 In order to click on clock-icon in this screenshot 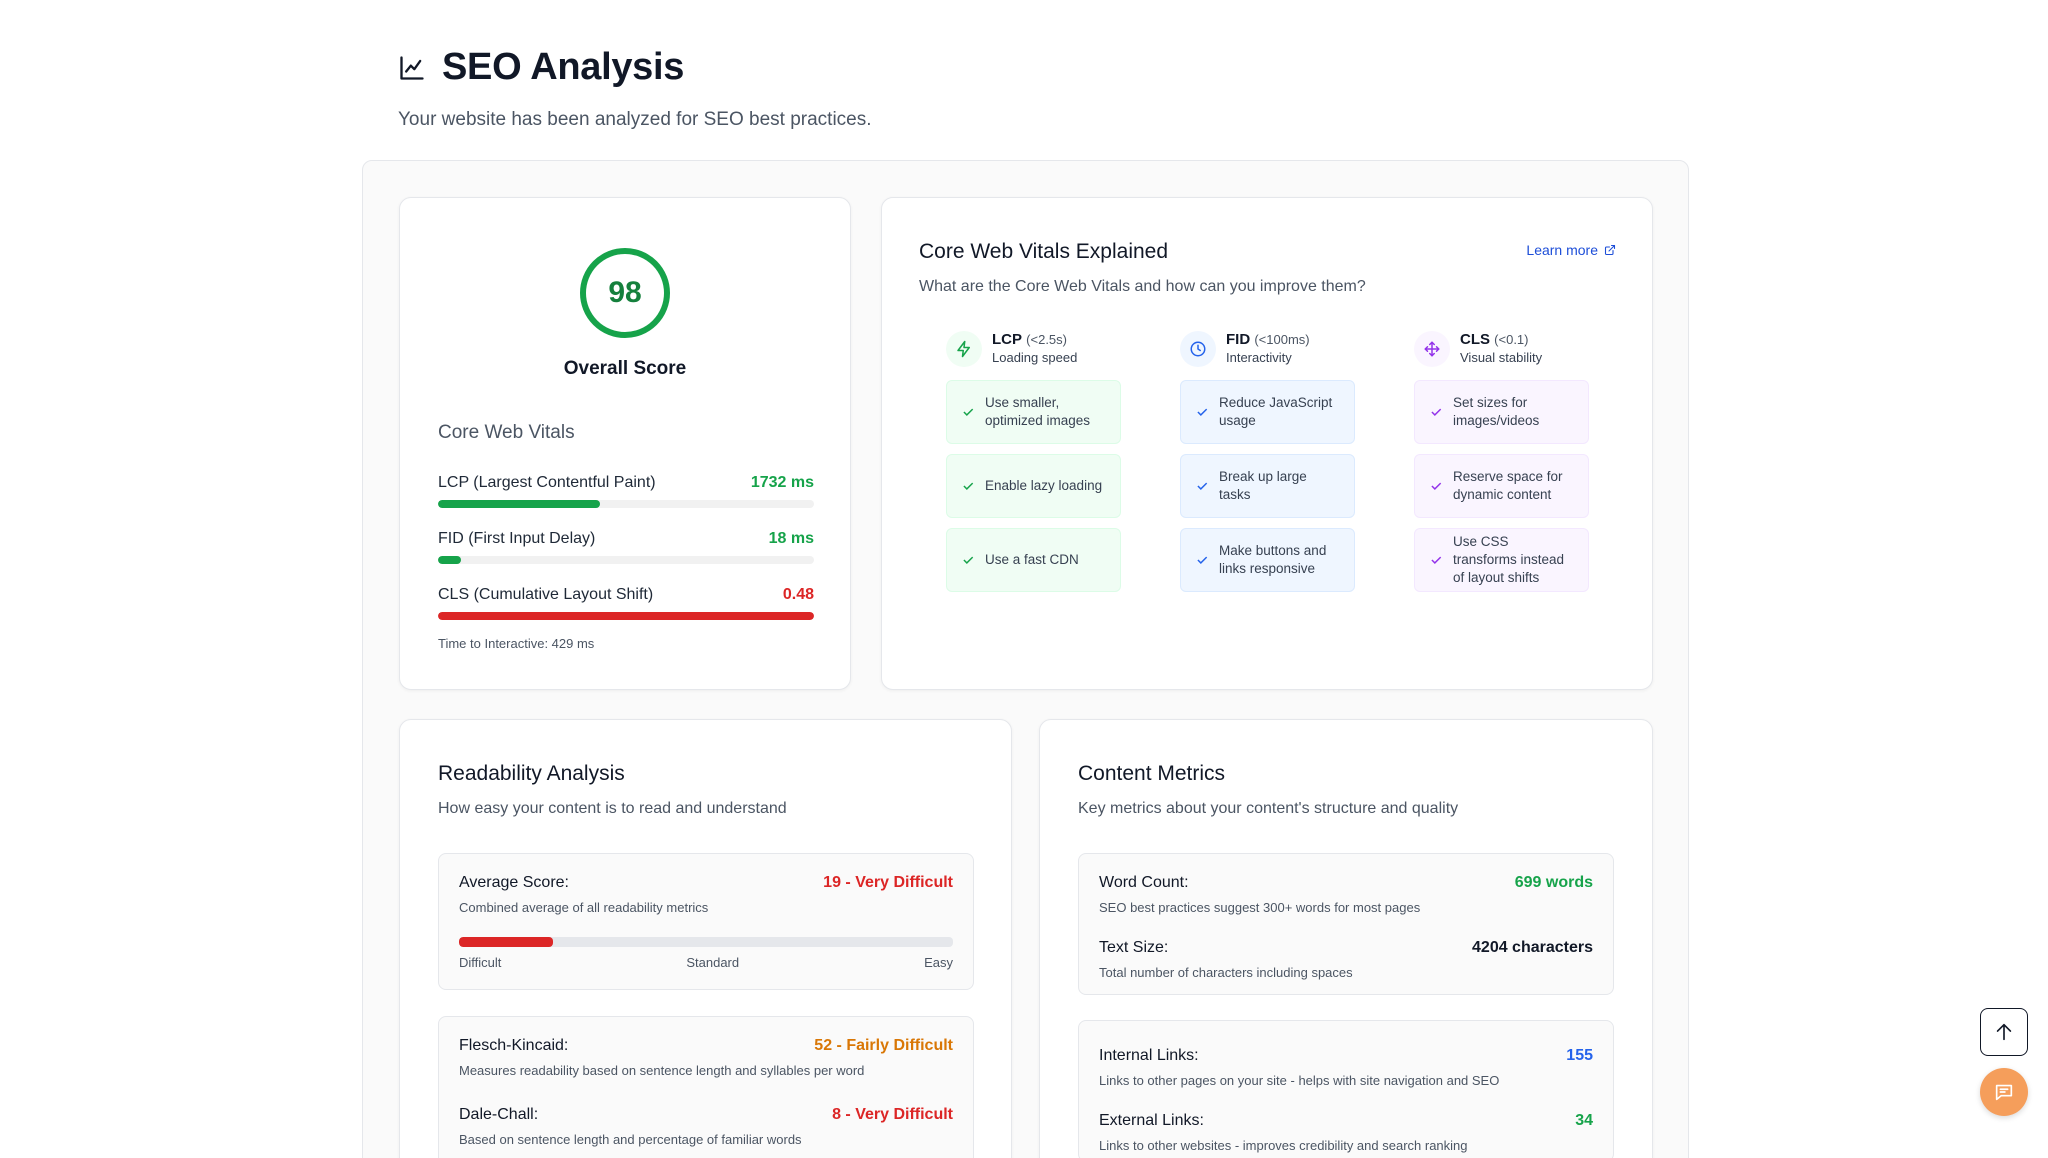, I will do `click(1198, 349)`.